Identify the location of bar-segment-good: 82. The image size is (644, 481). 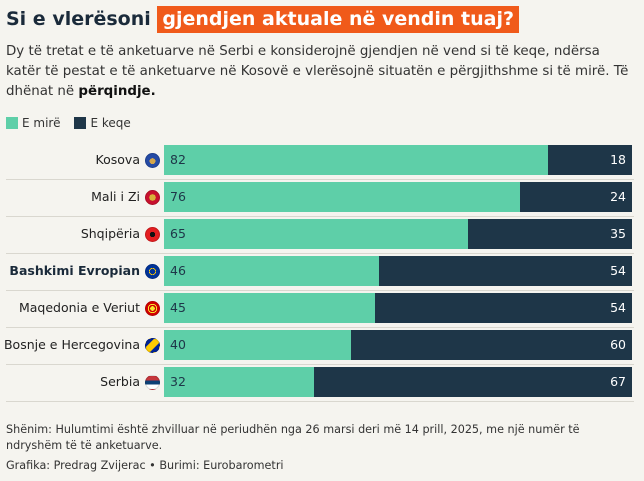
(356, 160).